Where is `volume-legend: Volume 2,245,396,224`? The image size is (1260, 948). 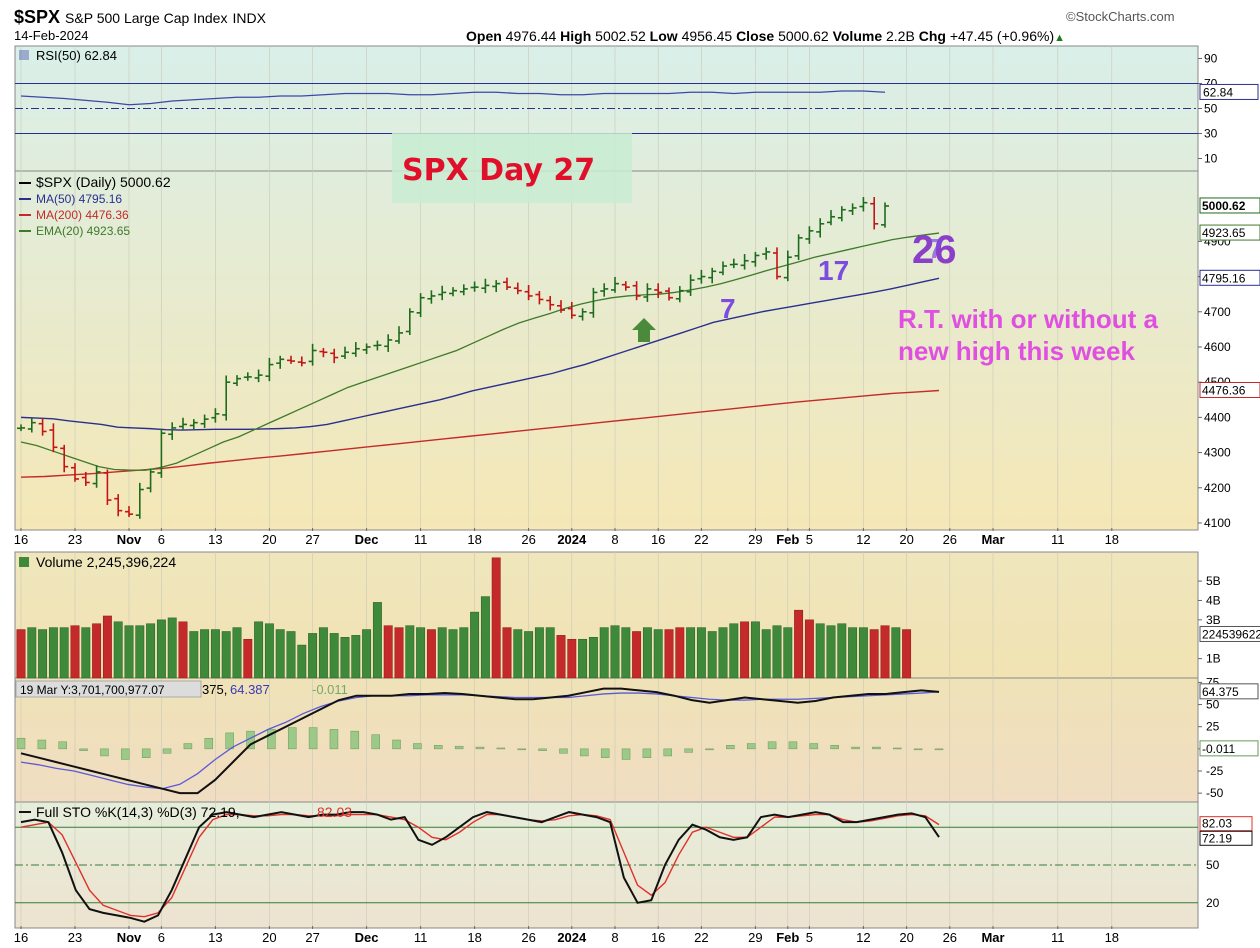
volume-legend: Volume 2,245,396,224 is located at coordinates (106, 562).